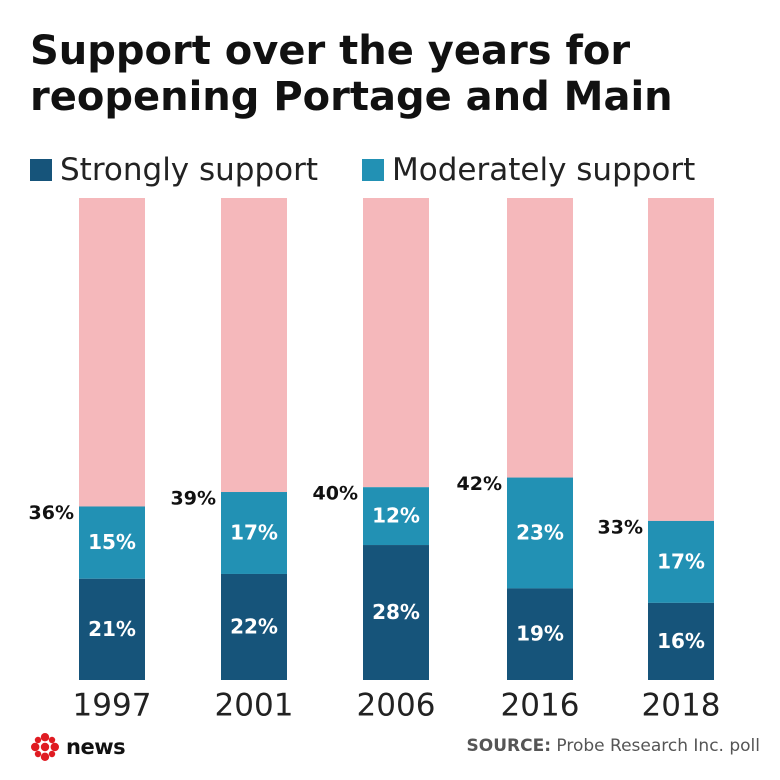 The image size is (780, 780). Describe the element at coordinates (41, 170) in the screenshot. I see `legend-swatch-strongly` at that location.